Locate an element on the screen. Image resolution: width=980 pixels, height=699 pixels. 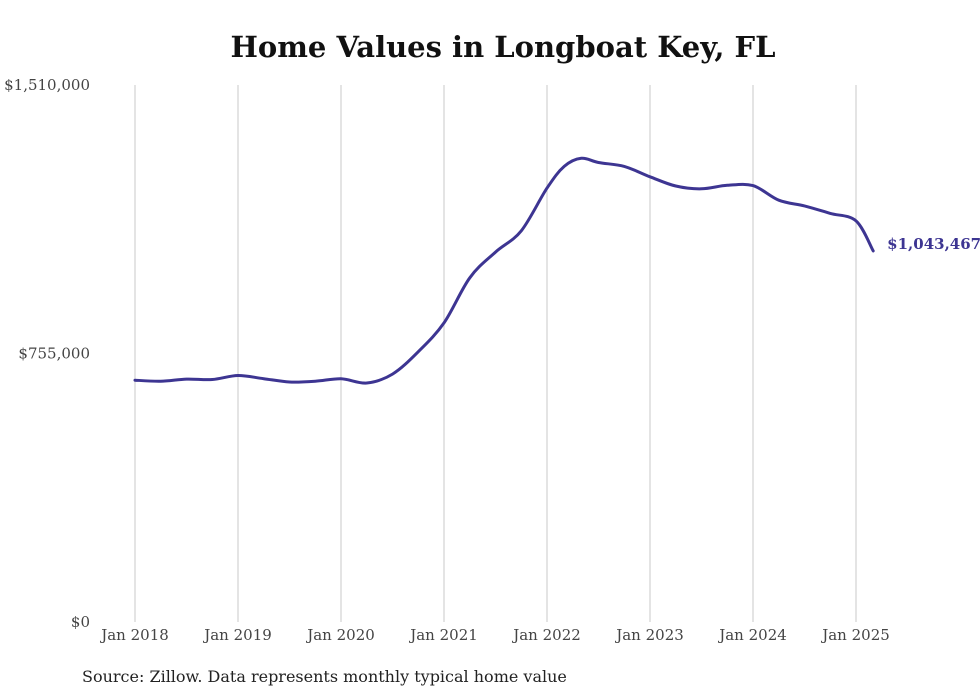
x-tick-label: Jan 2023 is located at coordinates (649, 635).